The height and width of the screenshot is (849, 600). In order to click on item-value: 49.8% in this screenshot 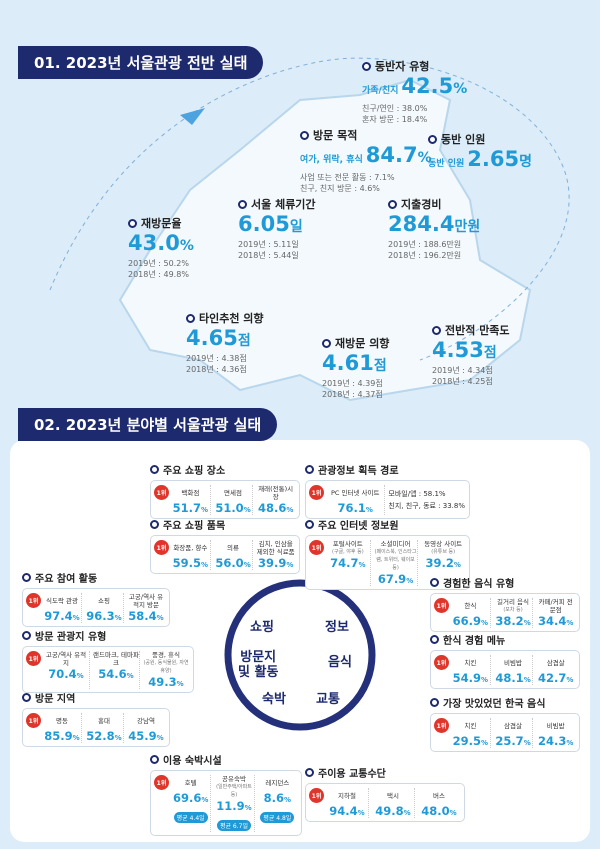, I will do `click(393, 811)`.